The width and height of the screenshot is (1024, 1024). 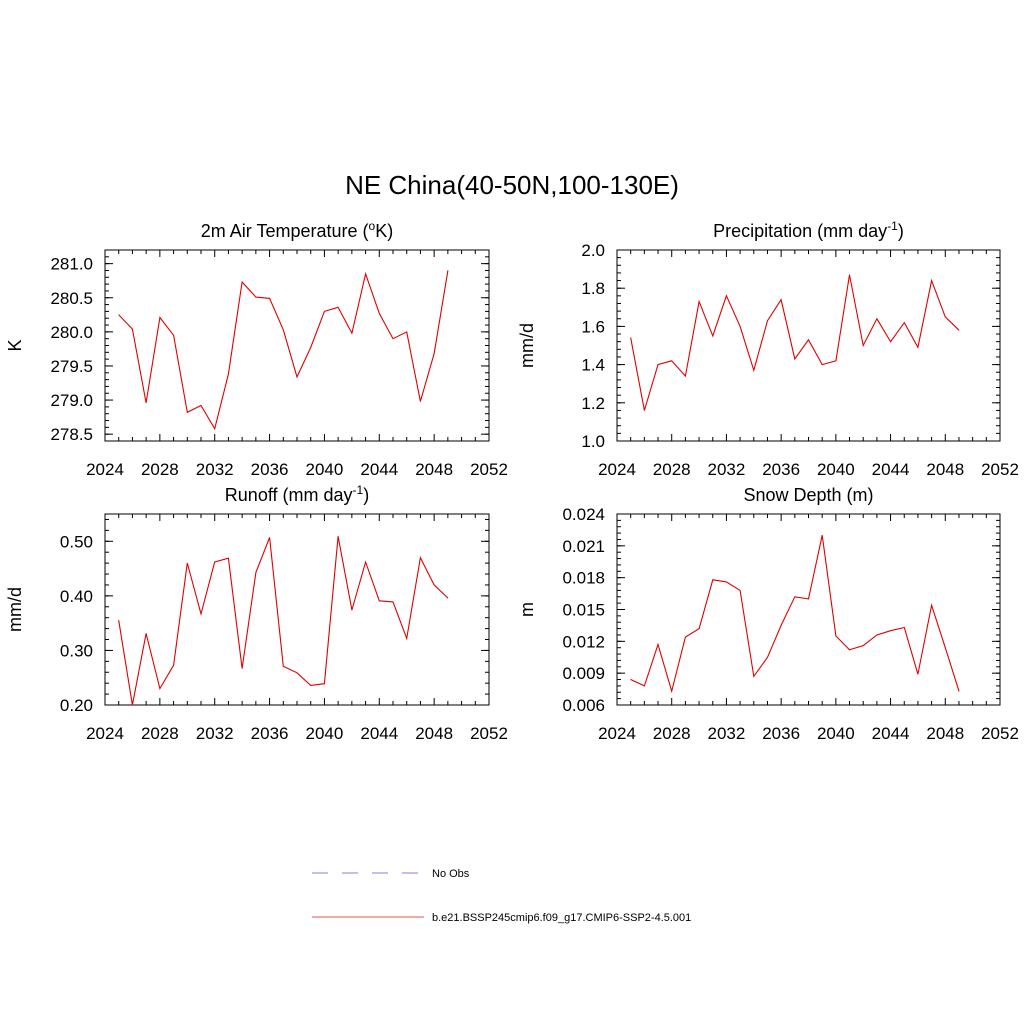 I want to click on y-tick-label: 1.2, so click(x=593, y=403).